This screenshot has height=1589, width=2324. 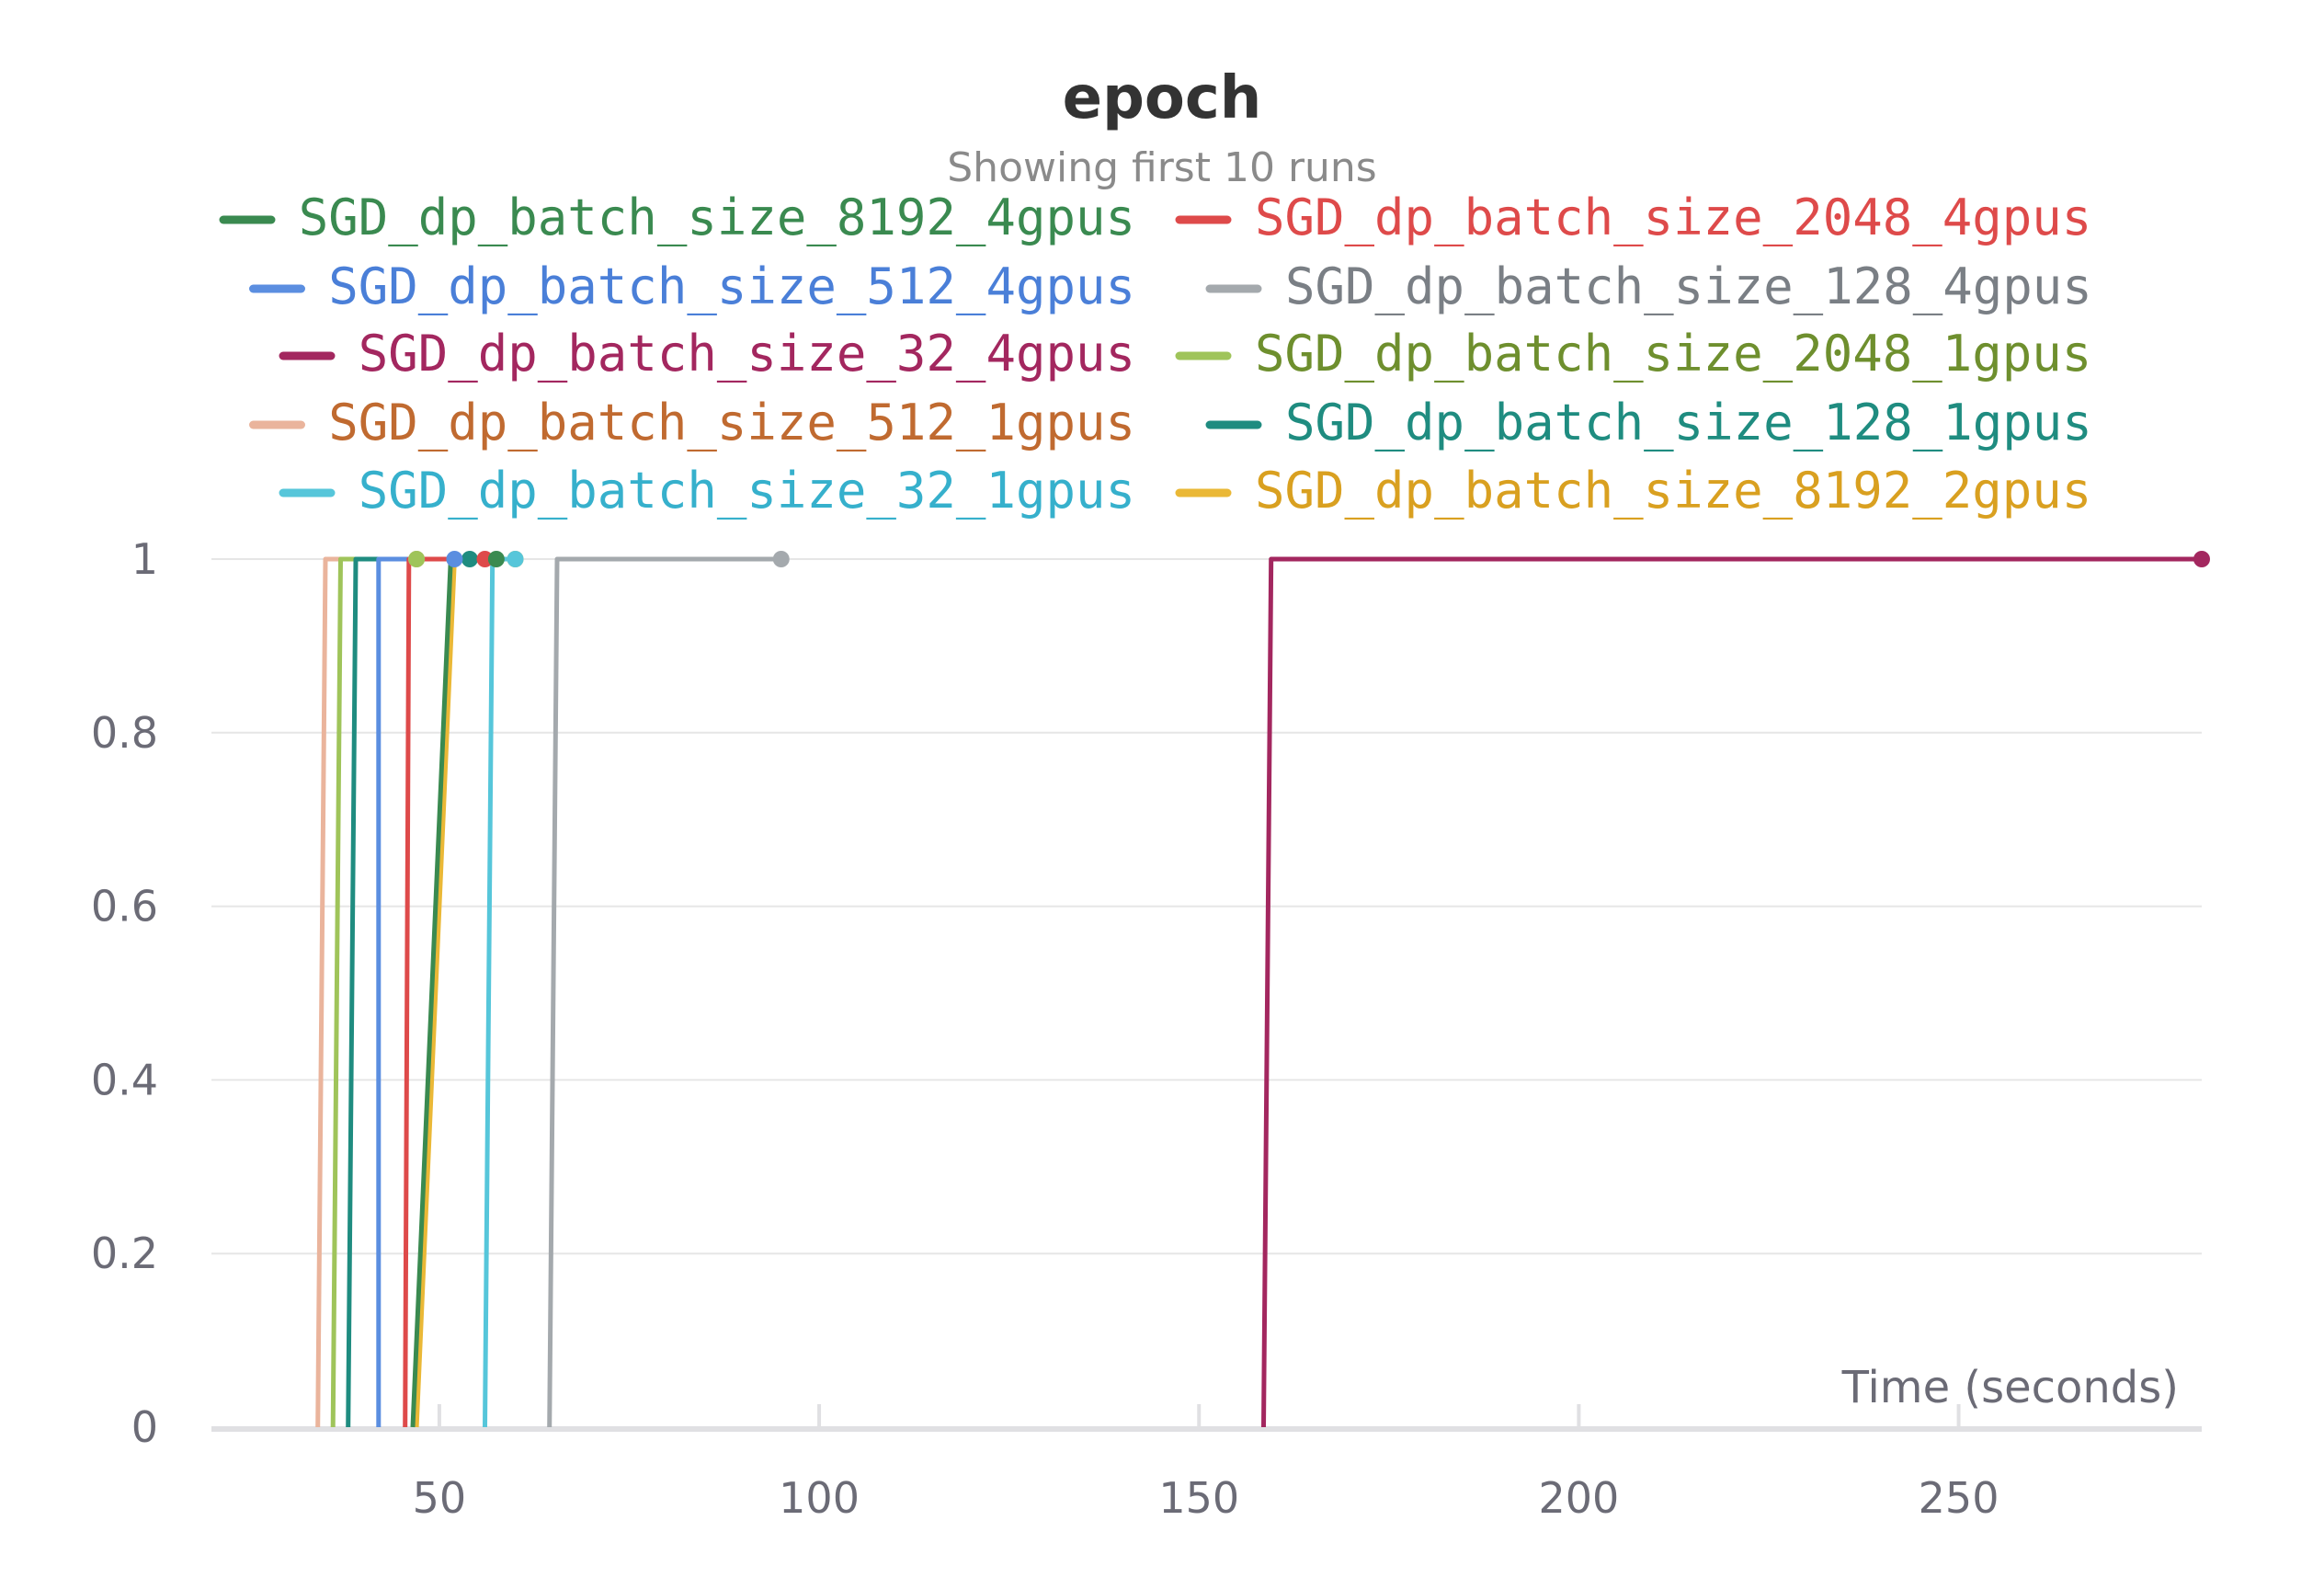 What do you see at coordinates (820, 1498) in the screenshot?
I see `x-tick-label: 100` at bounding box center [820, 1498].